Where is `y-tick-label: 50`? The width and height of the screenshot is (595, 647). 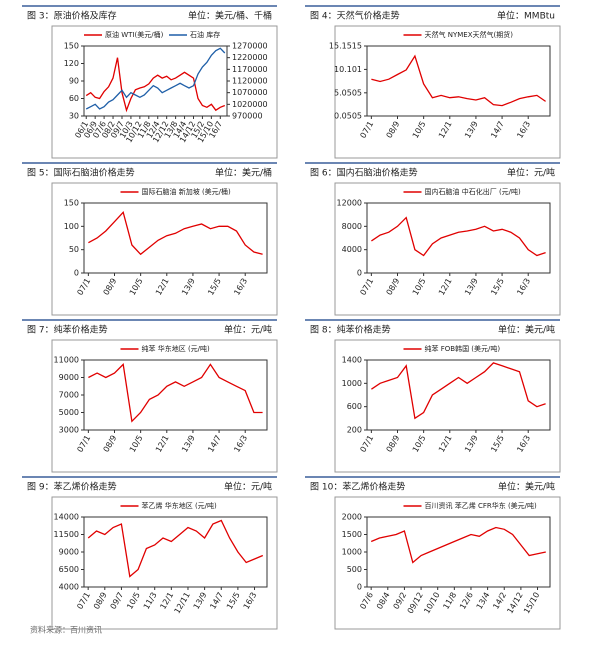 y-tick-label: 50 is located at coordinates (74, 249).